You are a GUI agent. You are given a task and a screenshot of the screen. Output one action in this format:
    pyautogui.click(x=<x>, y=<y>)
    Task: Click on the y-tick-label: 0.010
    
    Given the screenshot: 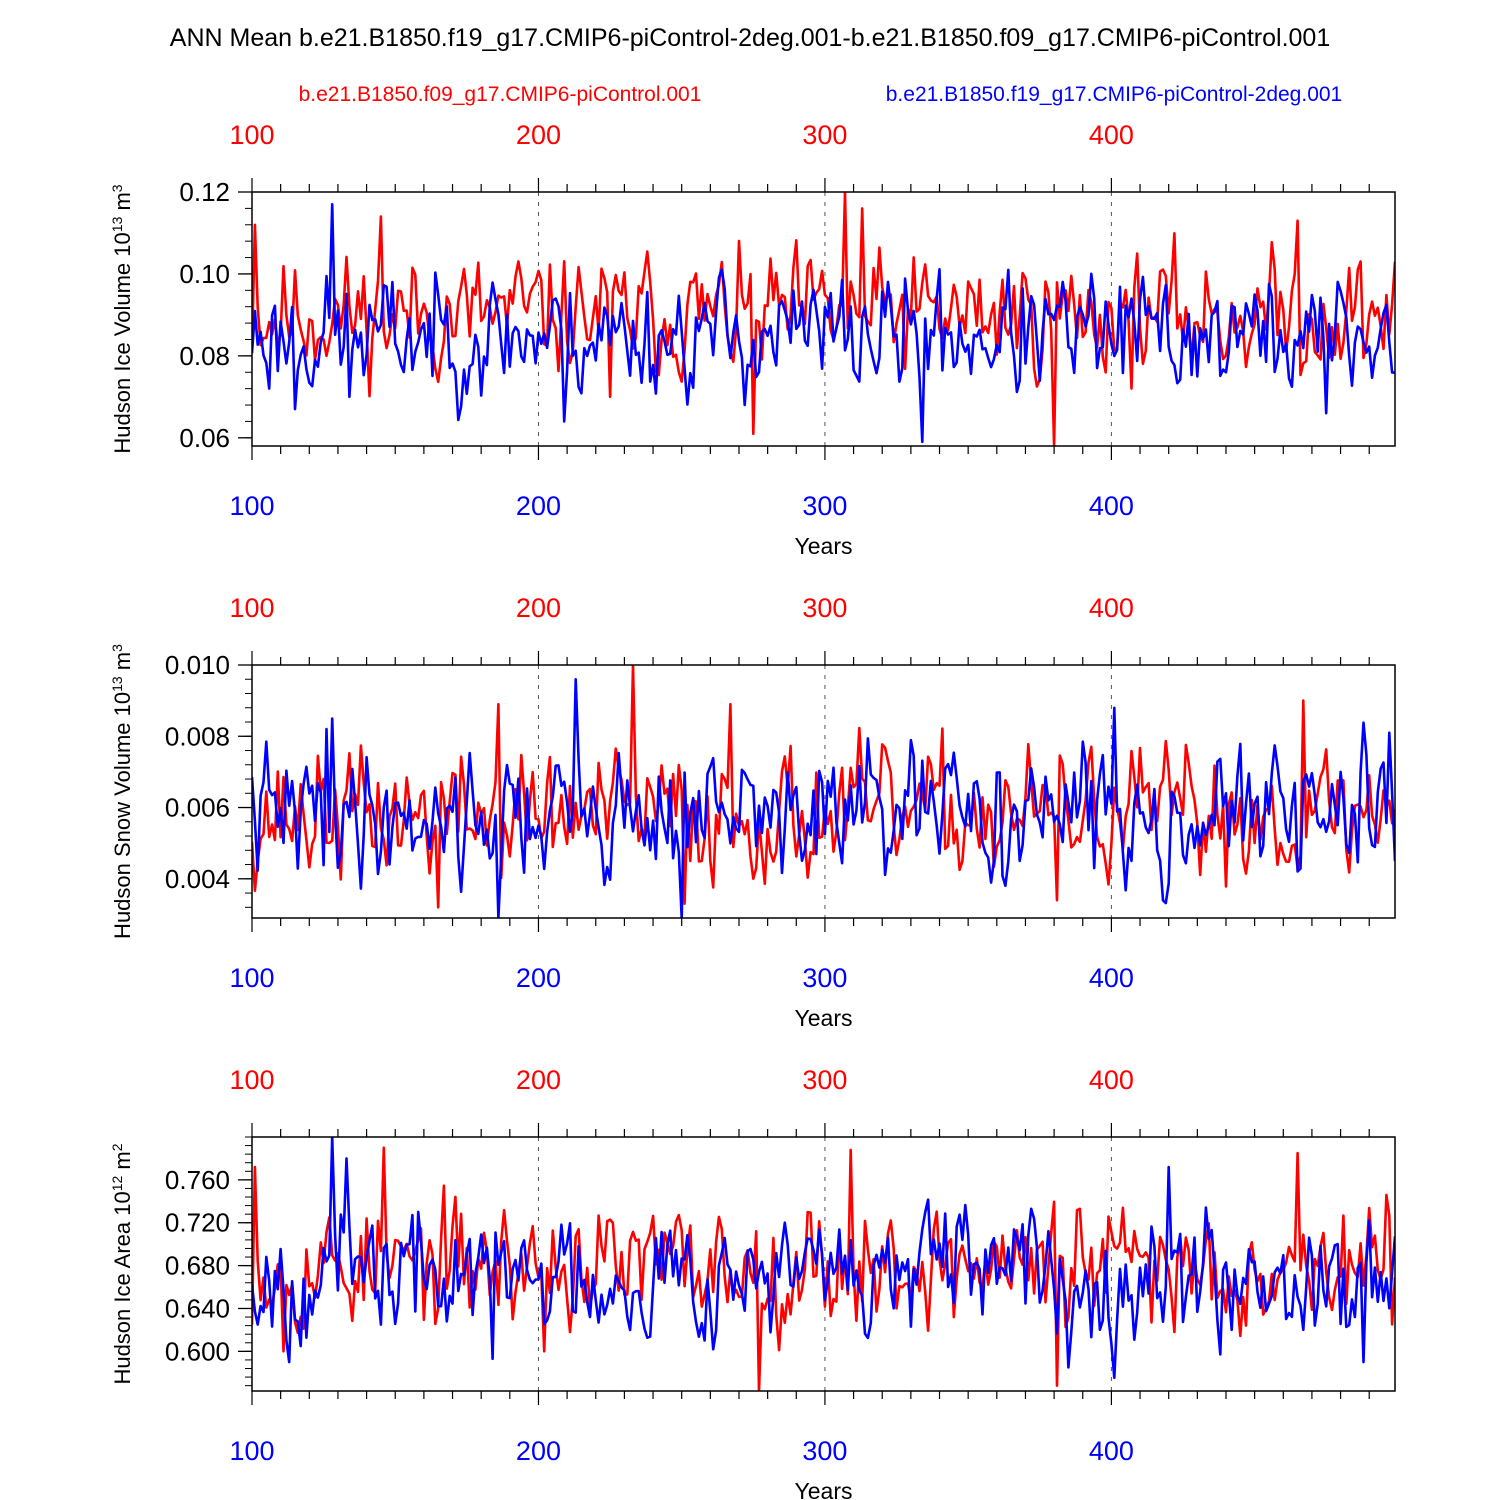 What is the action you would take?
    pyautogui.click(x=197, y=665)
    